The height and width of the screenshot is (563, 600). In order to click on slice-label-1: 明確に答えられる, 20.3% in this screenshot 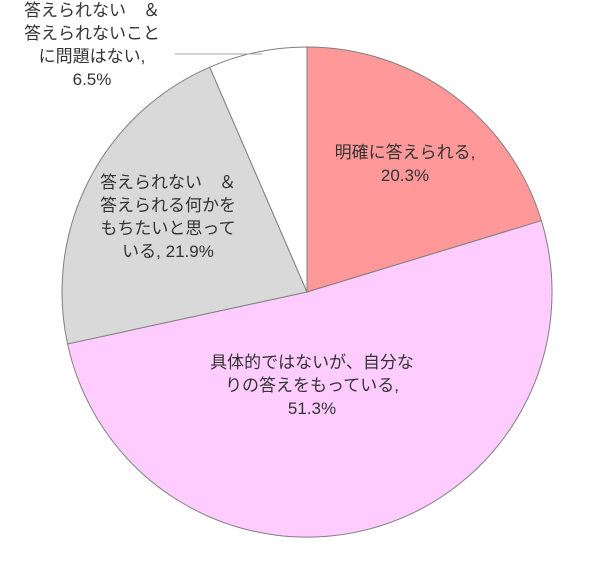, I will do `click(405, 164)`.